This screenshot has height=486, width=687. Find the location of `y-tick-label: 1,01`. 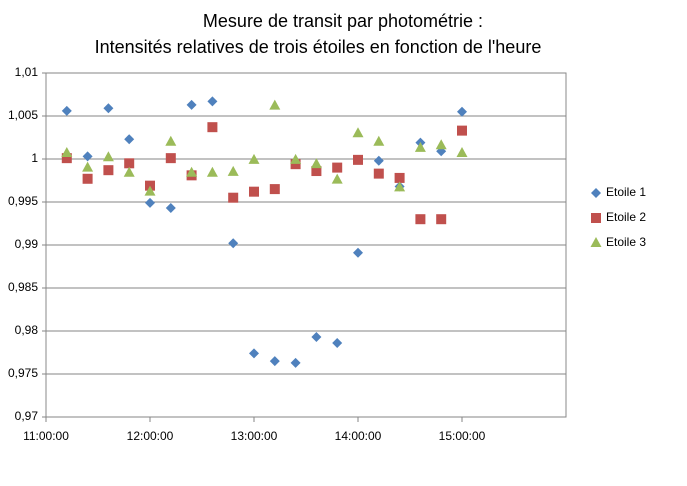

y-tick-label: 1,01 is located at coordinates (27, 72).